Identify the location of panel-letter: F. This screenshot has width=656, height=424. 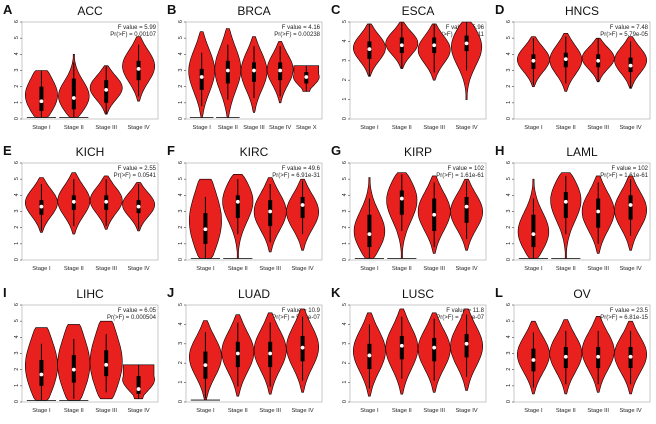
(171, 150).